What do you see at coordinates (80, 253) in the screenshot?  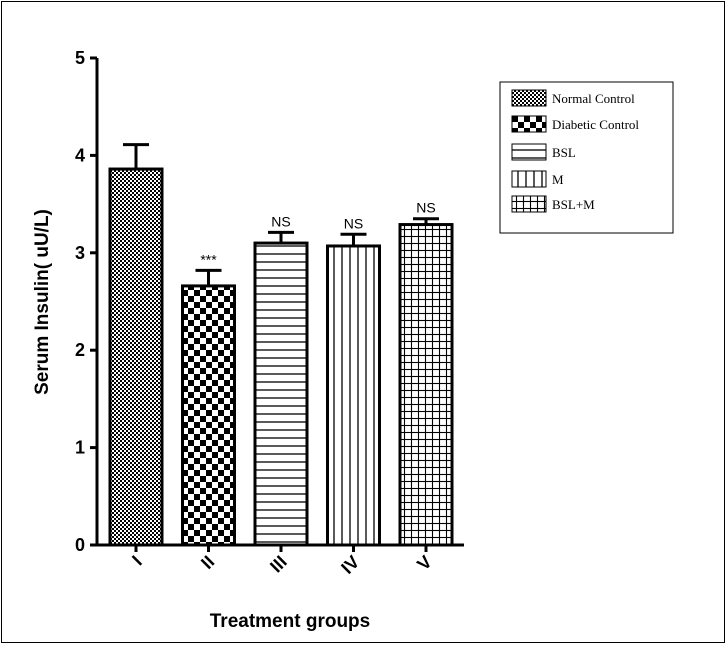 I see `y-tick-label: 3` at bounding box center [80, 253].